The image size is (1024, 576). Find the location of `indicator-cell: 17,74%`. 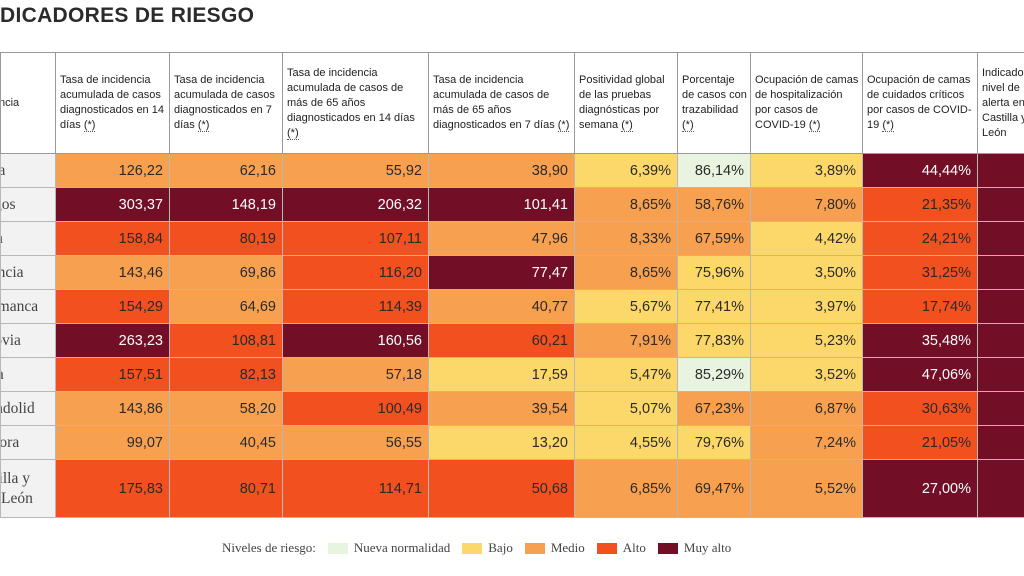

indicator-cell: 17,74% is located at coordinates (920, 306).